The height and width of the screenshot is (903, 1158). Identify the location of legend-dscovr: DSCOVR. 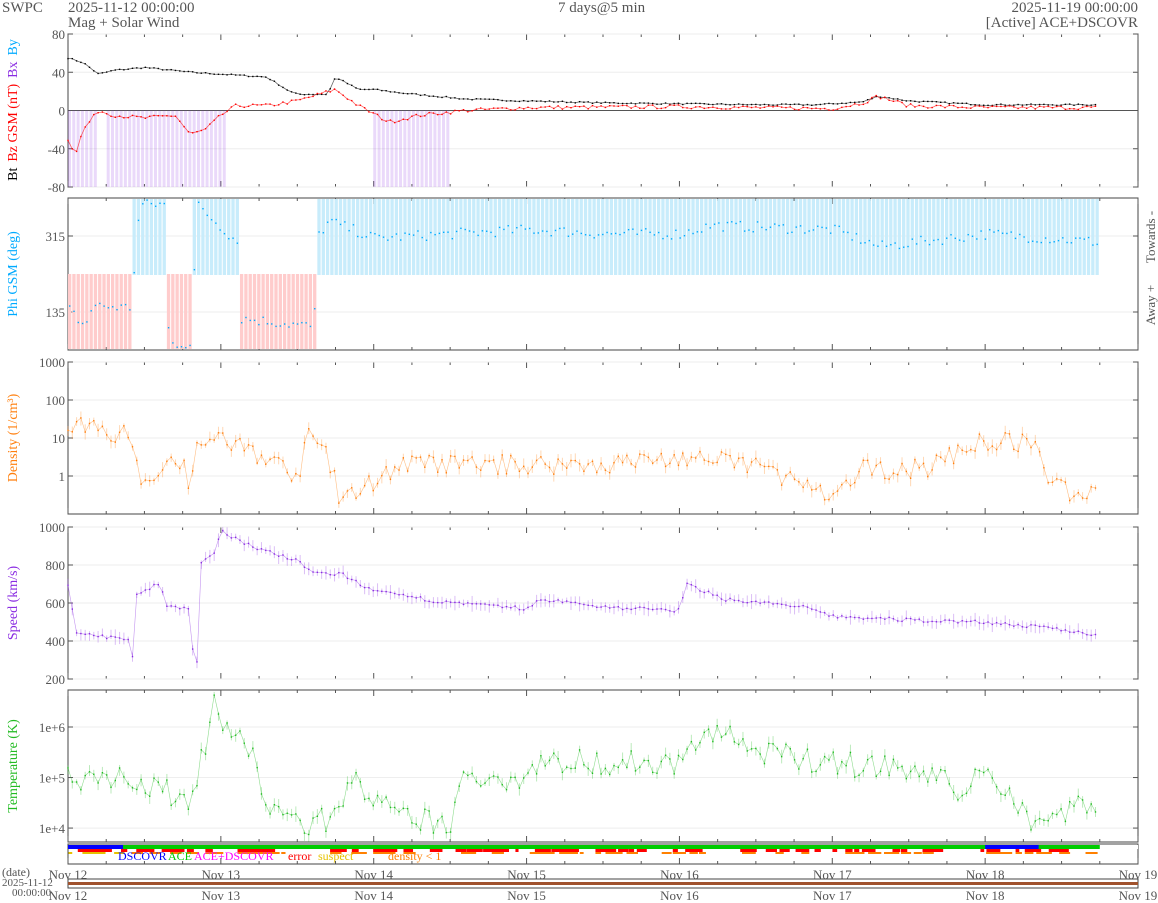
(142, 856).